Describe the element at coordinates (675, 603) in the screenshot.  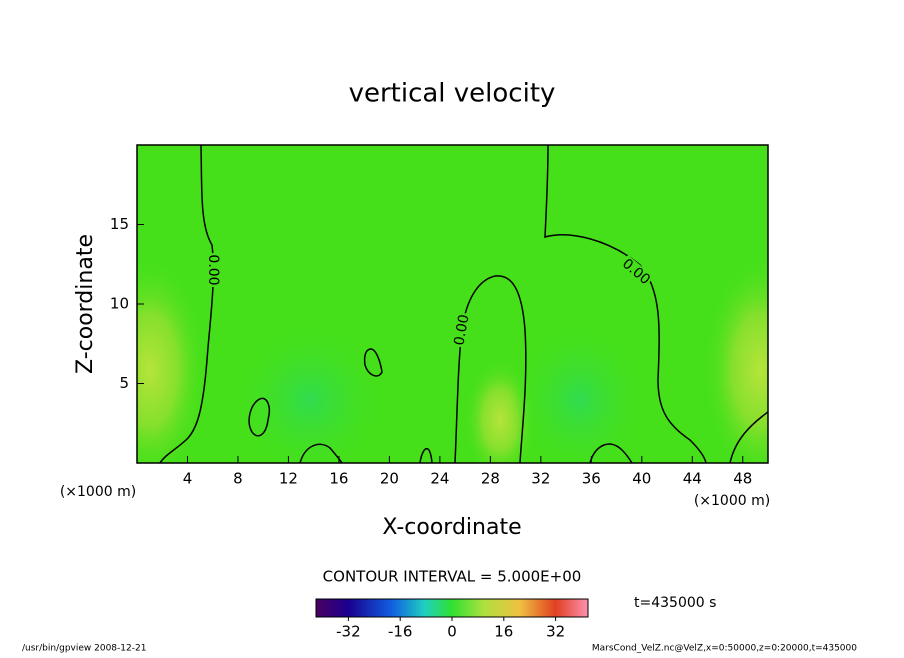
I see `time-label: t=435000 s` at that location.